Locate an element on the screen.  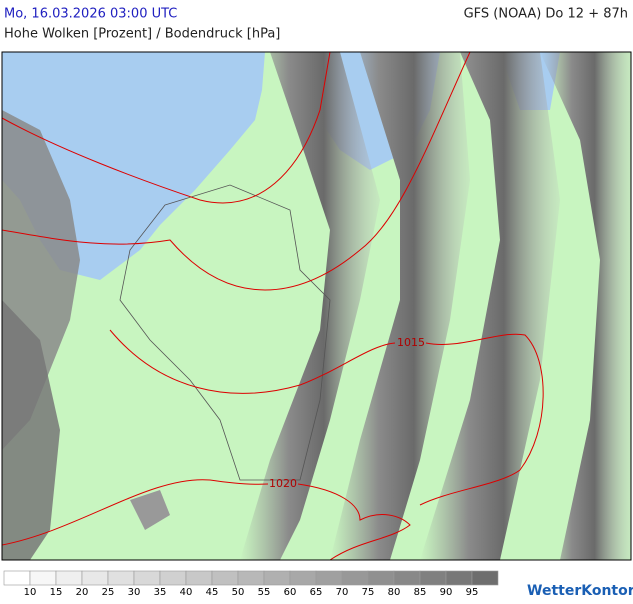
cloud-patch is located at coordinates (150, 510).